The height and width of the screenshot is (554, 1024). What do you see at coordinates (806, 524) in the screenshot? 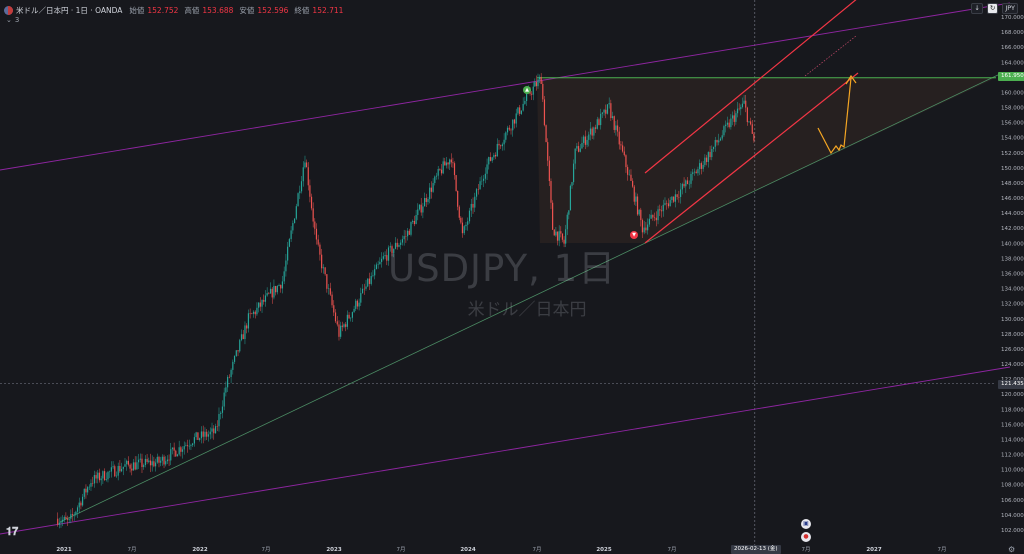
I see `us-flag-event-icon: ▣` at bounding box center [806, 524].